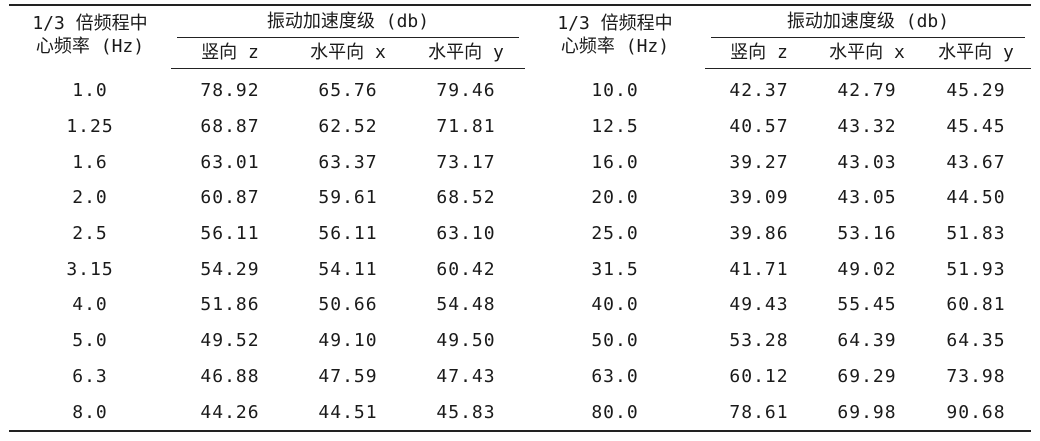 This screenshot has width=1040, height=441. I want to click on col-header-y-left: 水平向 y, so click(466, 53).